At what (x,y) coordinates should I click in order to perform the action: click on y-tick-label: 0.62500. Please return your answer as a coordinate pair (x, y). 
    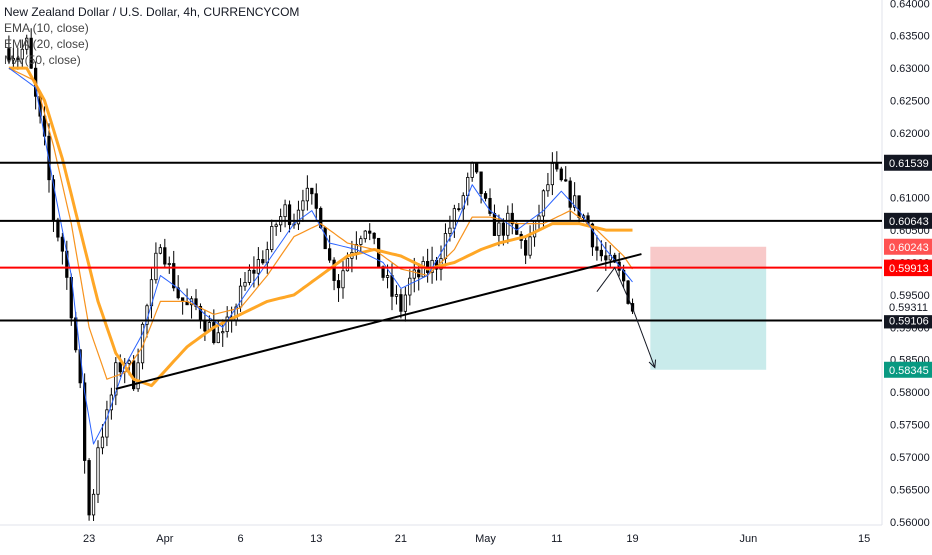
    Looking at the image, I should click on (910, 101).